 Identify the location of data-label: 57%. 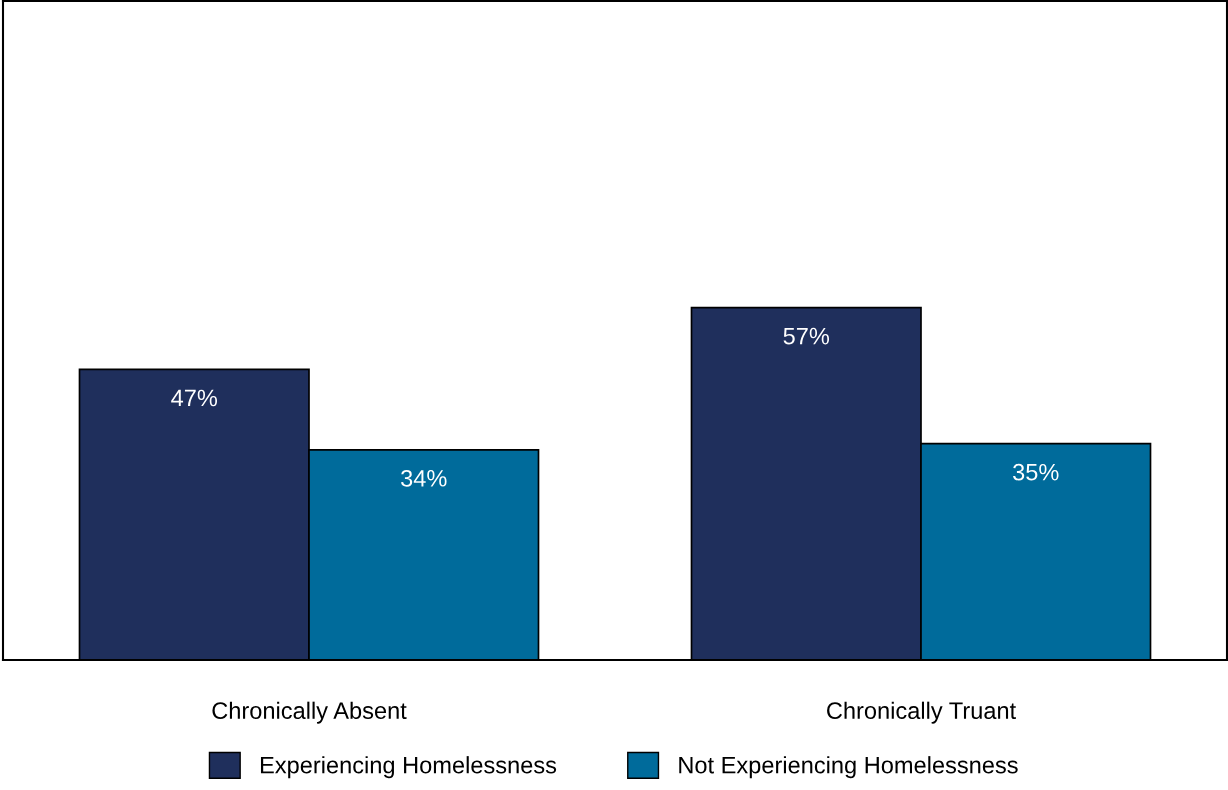
(806, 336).